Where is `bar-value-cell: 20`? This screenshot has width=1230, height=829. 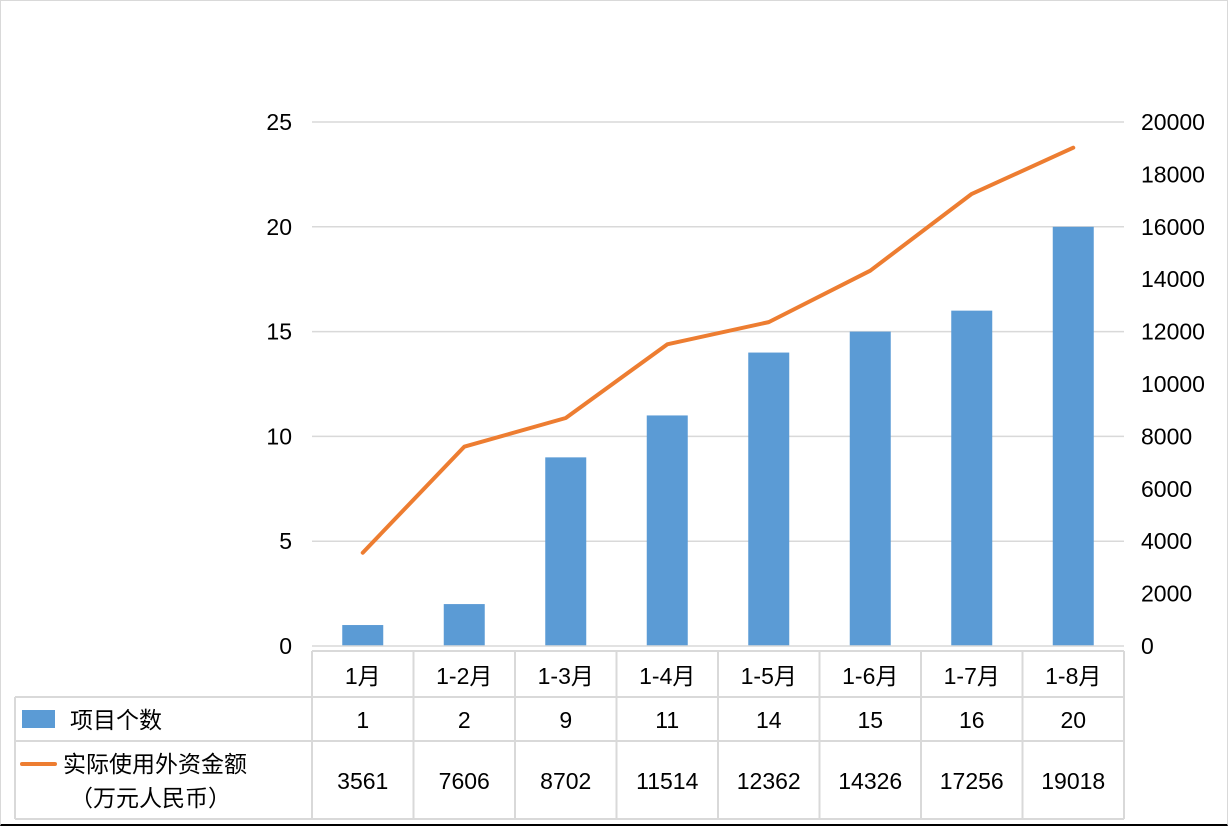 bar-value-cell: 20 is located at coordinates (1073, 720).